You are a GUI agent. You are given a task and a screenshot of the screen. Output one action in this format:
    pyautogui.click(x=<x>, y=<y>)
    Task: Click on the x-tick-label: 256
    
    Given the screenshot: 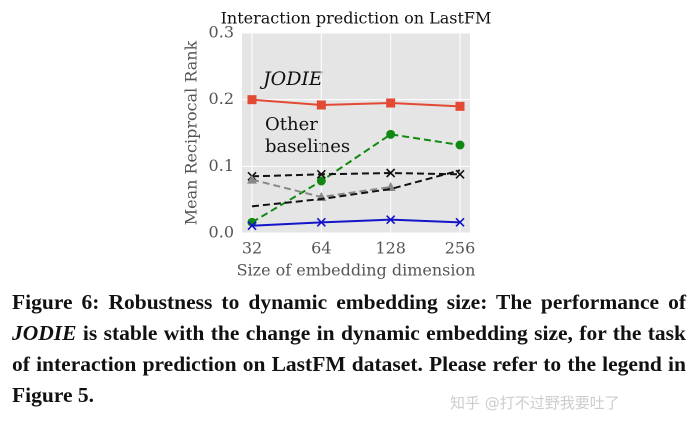 What is the action you would take?
    pyautogui.click(x=460, y=248)
    